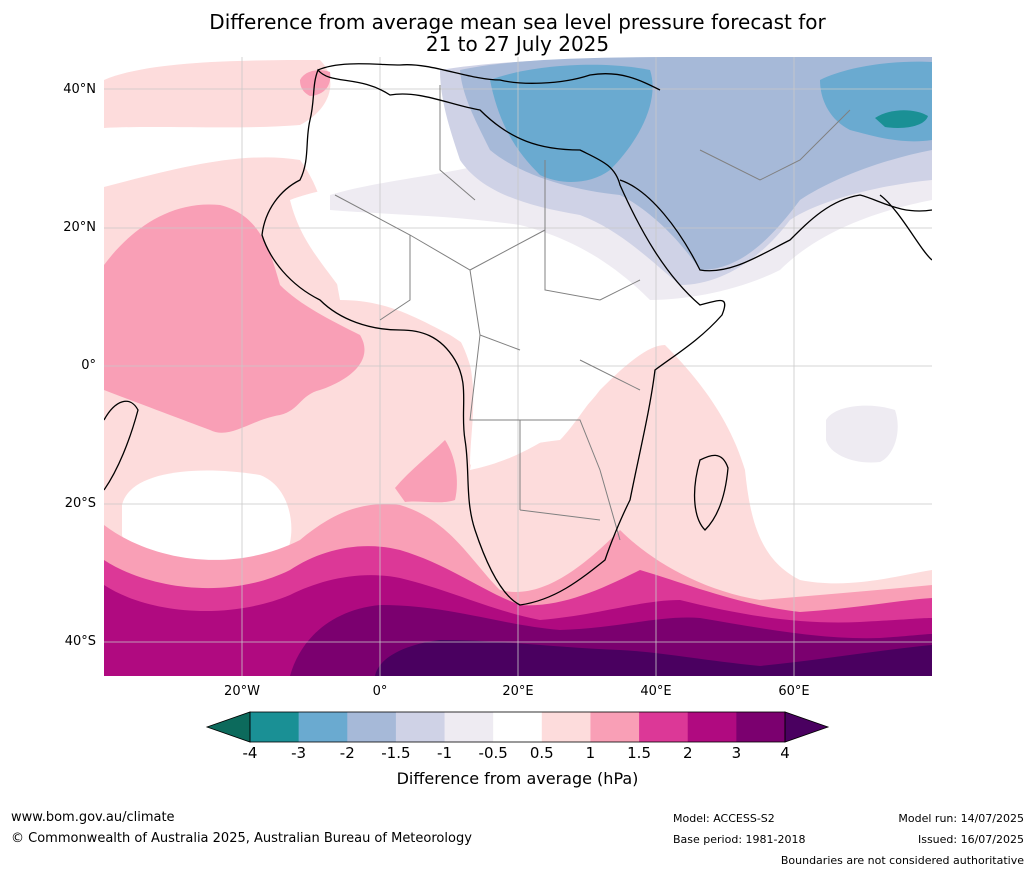 The width and height of the screenshot is (1035, 873). What do you see at coordinates (901, 119) in the screenshot?
I see `contour-teal-northeast` at bounding box center [901, 119].